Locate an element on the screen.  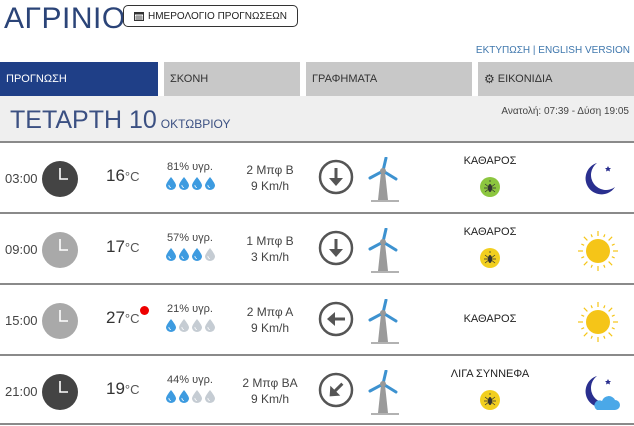
tab-dust: ΣΚΟΝΗ is located at coordinates (232, 79).